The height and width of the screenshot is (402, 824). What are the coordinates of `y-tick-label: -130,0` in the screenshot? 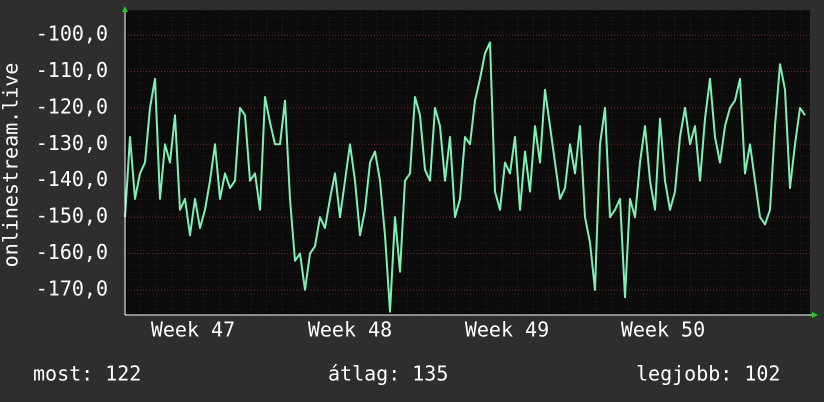 It's located at (72, 143).